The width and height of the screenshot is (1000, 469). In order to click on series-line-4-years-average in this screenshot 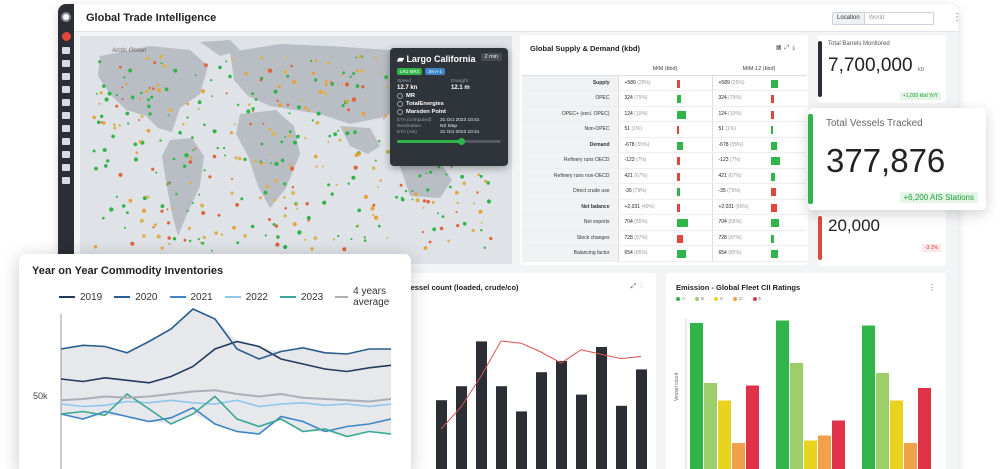, I will do `click(226, 396)`.